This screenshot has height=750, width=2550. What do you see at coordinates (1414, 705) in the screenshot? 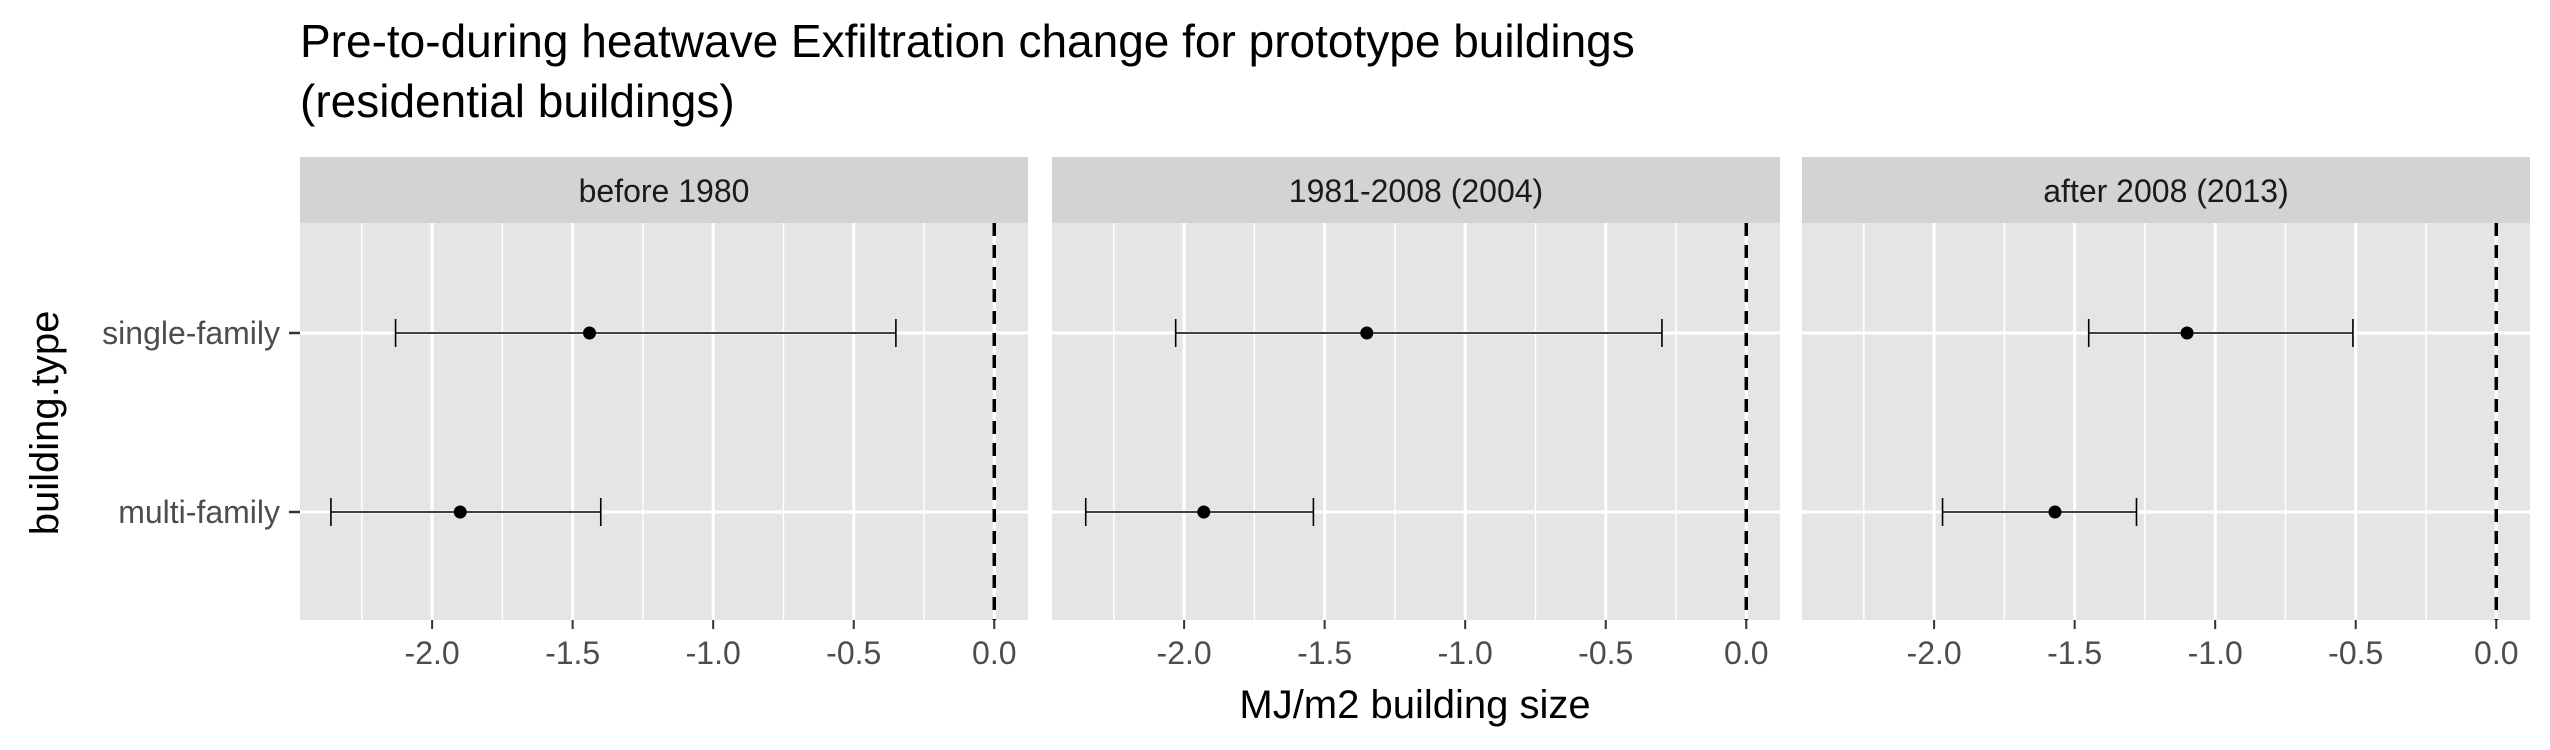
I see `x-axis-title: MJ/m2 building size` at bounding box center [1414, 705].